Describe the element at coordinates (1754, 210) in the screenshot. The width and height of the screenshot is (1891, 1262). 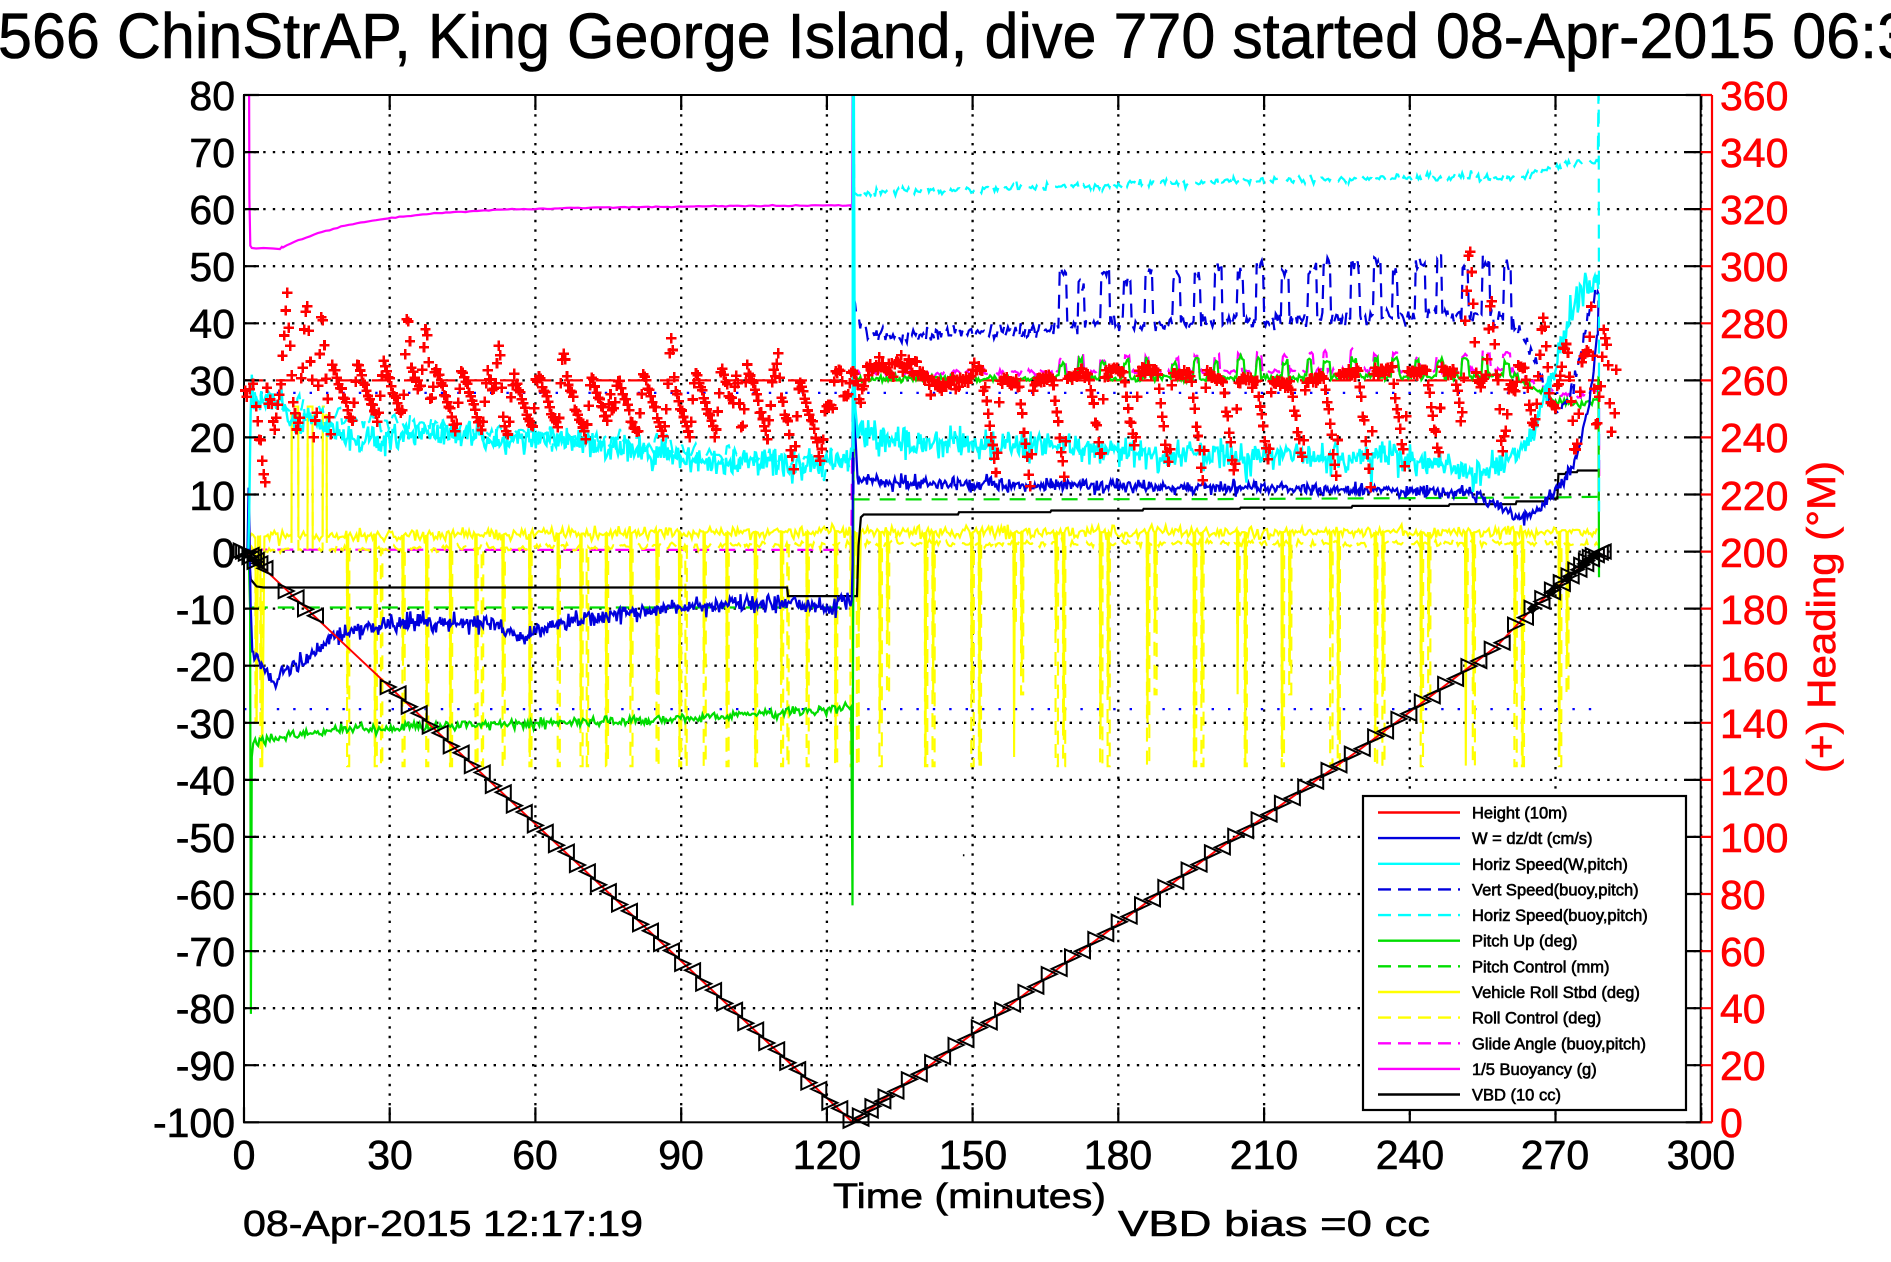
I see `svg-text: 320` at that location.